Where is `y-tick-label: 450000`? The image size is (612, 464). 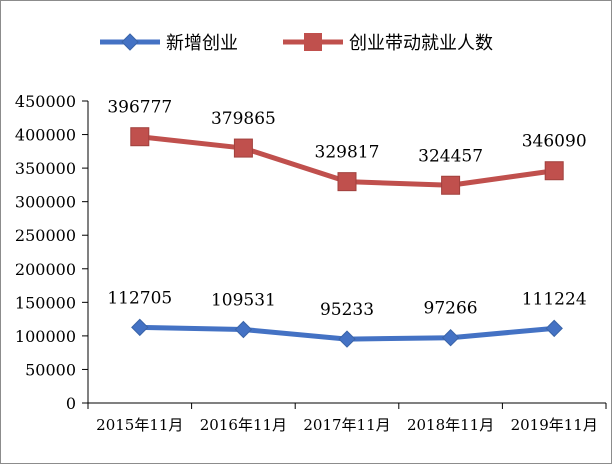 y-tick-label: 450000 is located at coordinates (45, 101).